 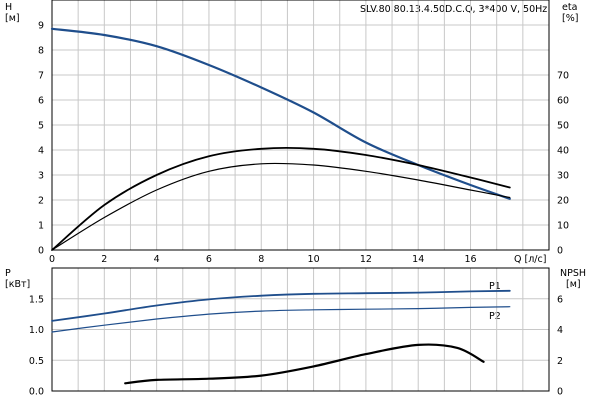 I want to click on y-left-tick-label: 0, so click(x=41, y=251).